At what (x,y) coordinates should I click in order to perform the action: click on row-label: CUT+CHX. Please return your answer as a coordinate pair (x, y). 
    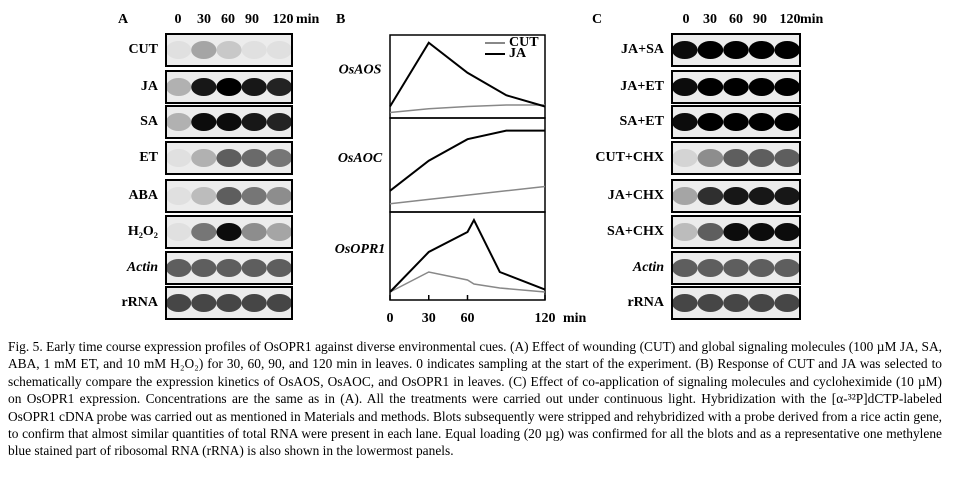
    Looking at the image, I should click on (629, 157).